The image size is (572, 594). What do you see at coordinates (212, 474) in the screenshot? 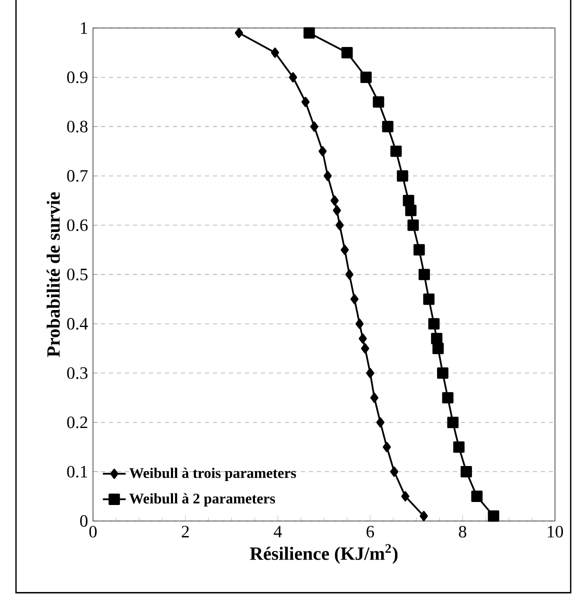
I see `legend-label: Weibull à trois parameters` at bounding box center [212, 474].